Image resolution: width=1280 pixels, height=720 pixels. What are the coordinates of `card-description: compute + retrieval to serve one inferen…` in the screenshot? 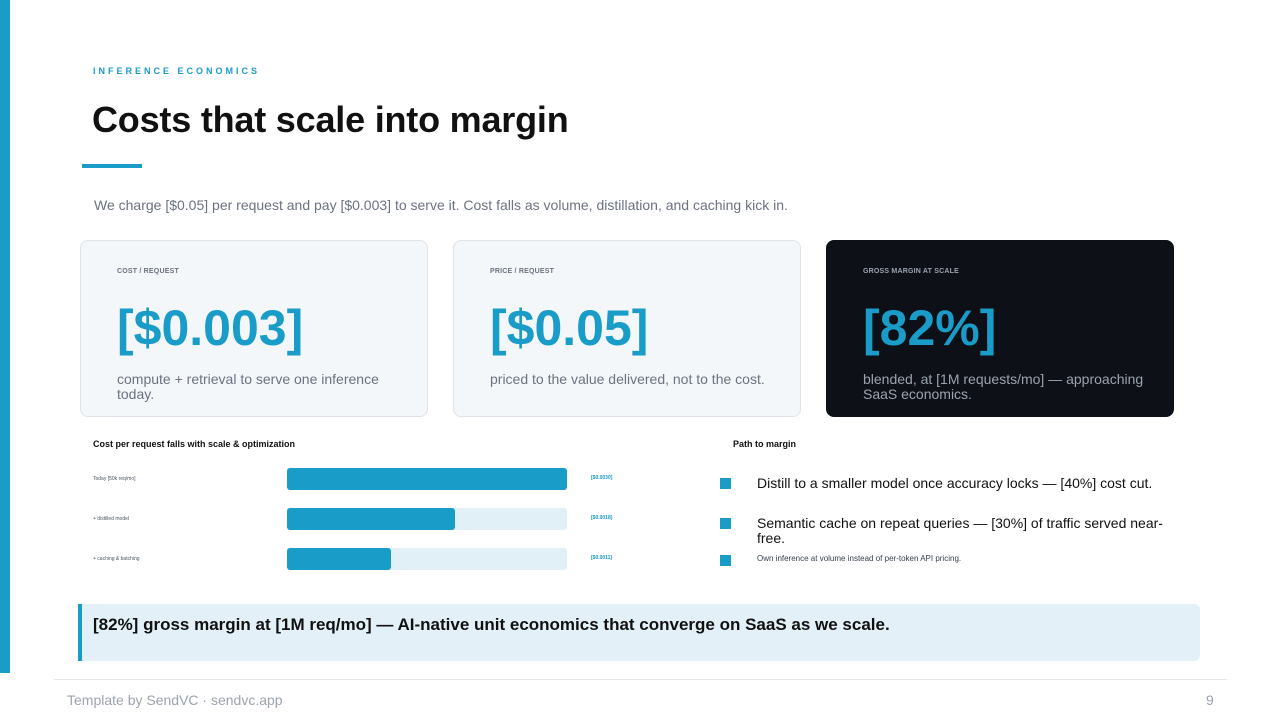 It's located at (248, 386).